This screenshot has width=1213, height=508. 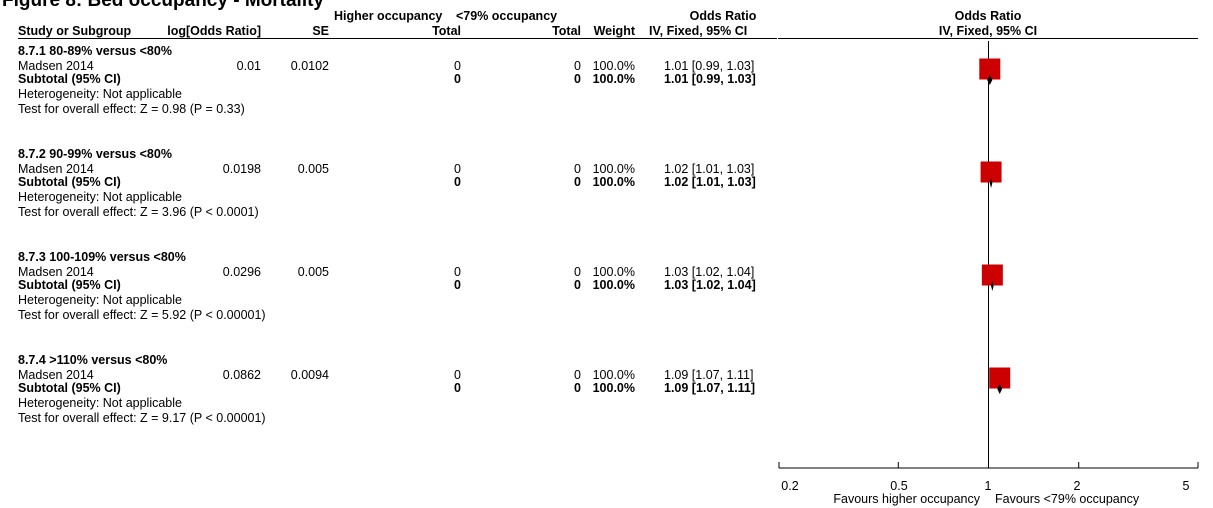 What do you see at coordinates (988, 486) in the screenshot?
I see `tick-label-2: 1` at bounding box center [988, 486].